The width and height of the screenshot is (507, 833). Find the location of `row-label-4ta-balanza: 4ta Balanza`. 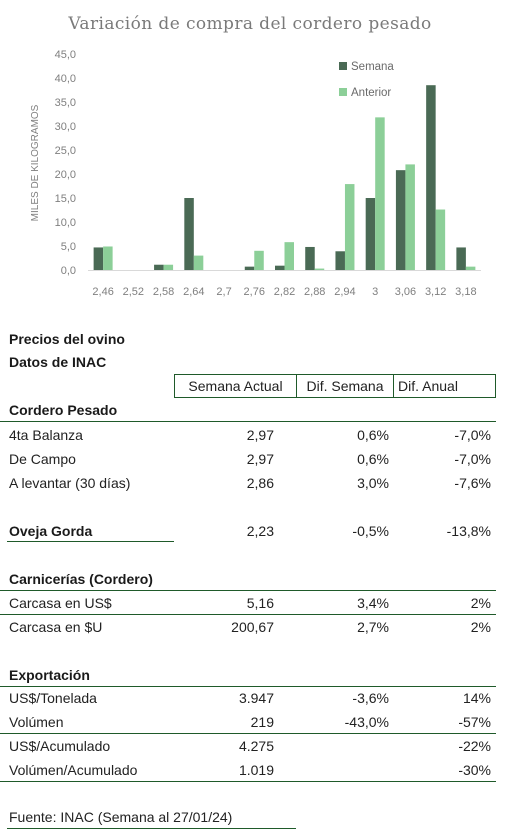

row-label-4ta-balanza: 4ta Balanza is located at coordinates (46, 435).